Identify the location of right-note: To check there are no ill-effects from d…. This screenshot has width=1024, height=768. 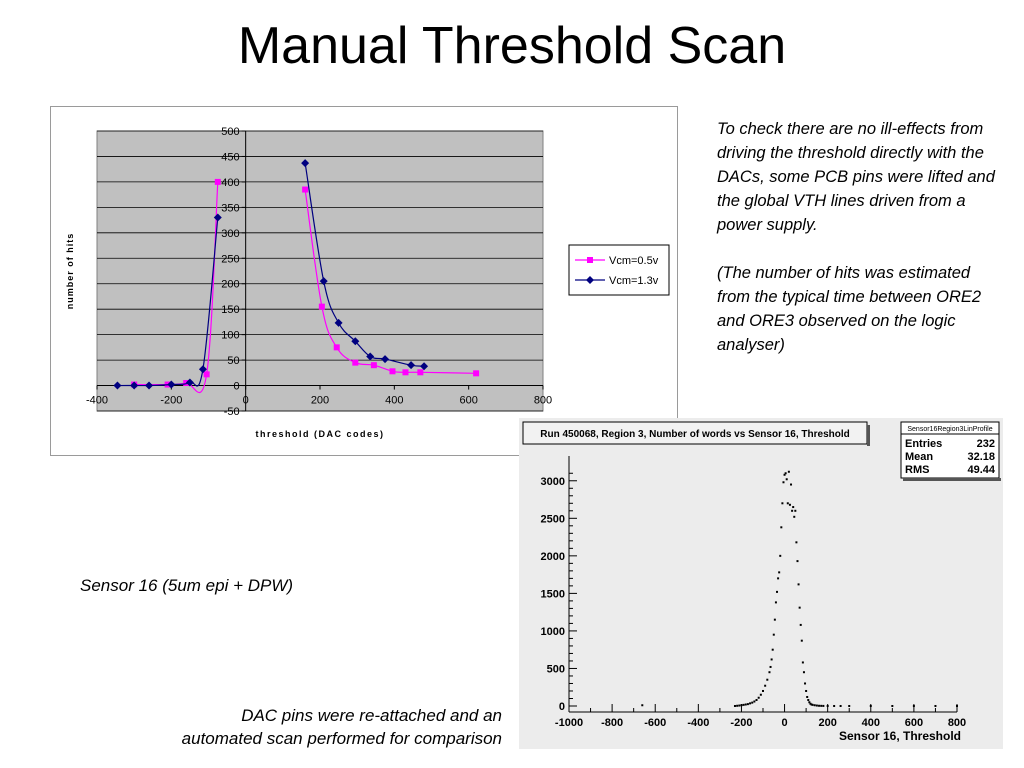
(862, 249).